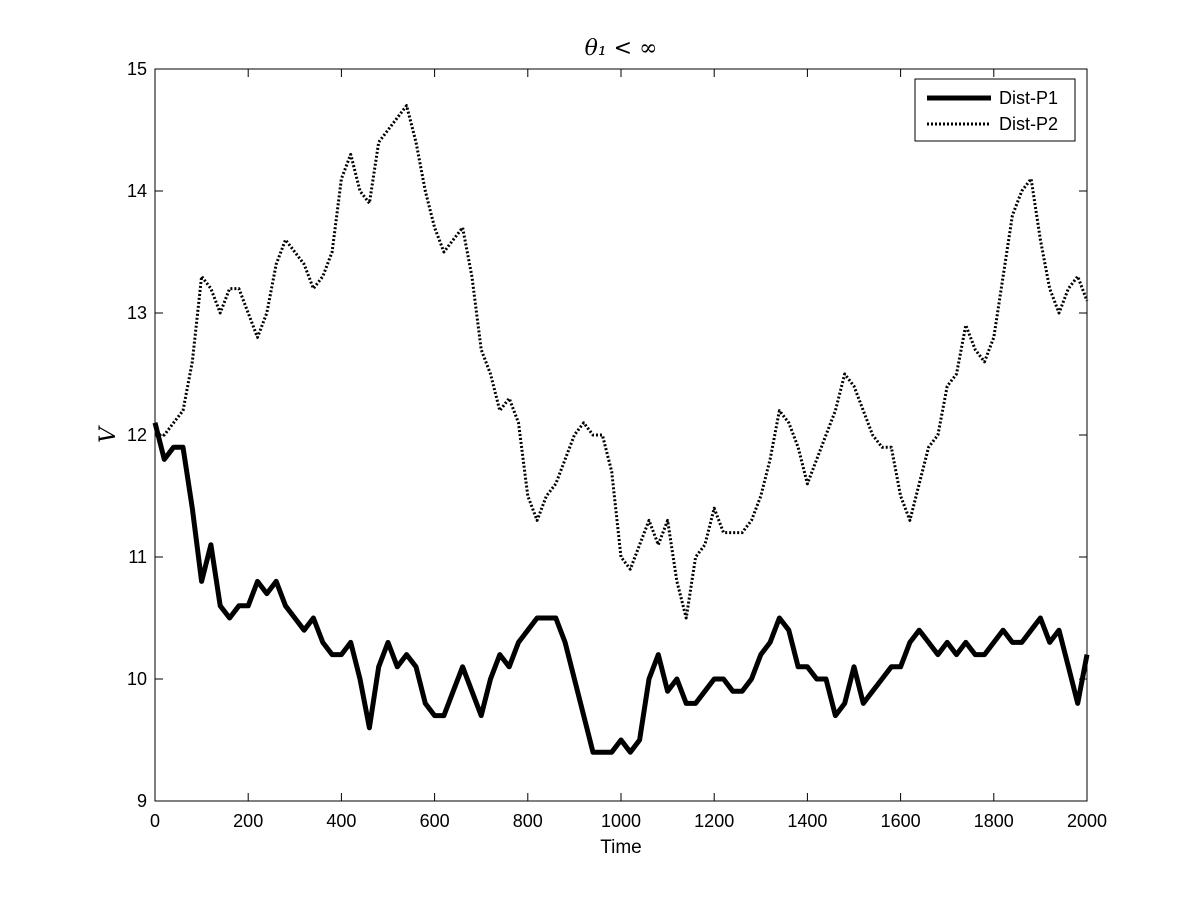  Describe the element at coordinates (155, 821) in the screenshot. I see `x-tick-label: 0` at that location.